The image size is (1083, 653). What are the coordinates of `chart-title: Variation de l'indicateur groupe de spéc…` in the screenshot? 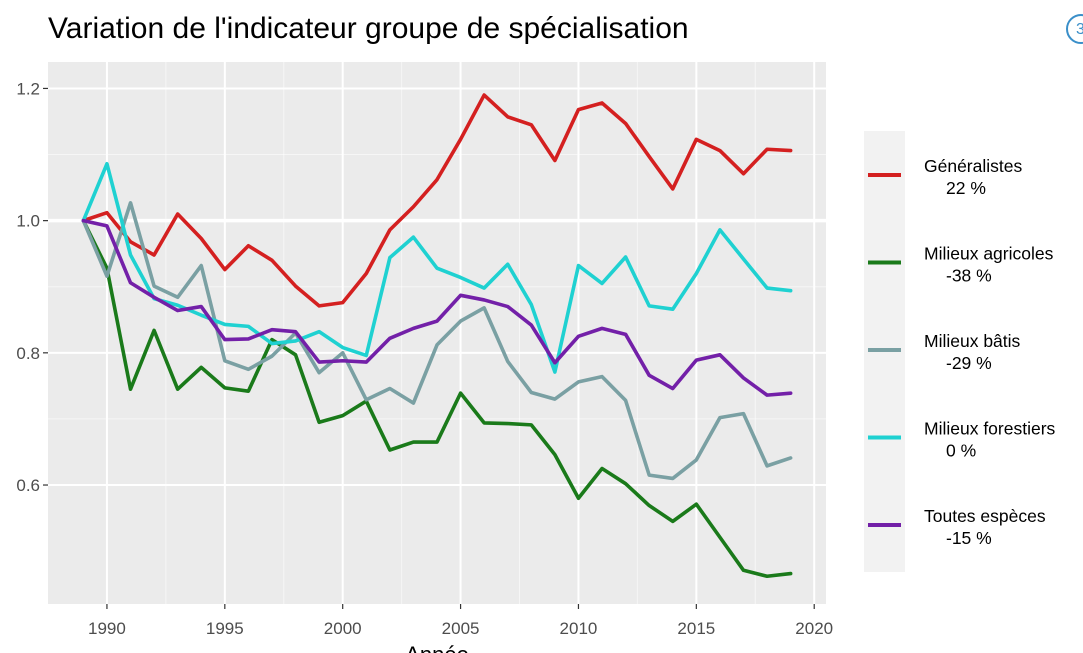 It's located at (368, 28).